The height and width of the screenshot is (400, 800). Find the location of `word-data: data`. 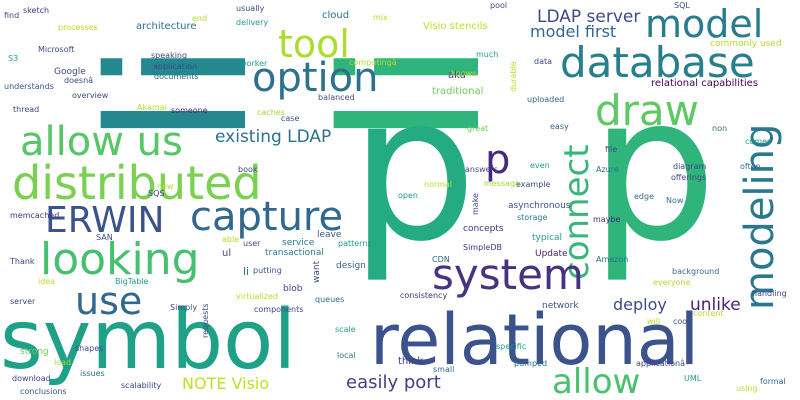

word-data: data is located at coordinates (543, 61).